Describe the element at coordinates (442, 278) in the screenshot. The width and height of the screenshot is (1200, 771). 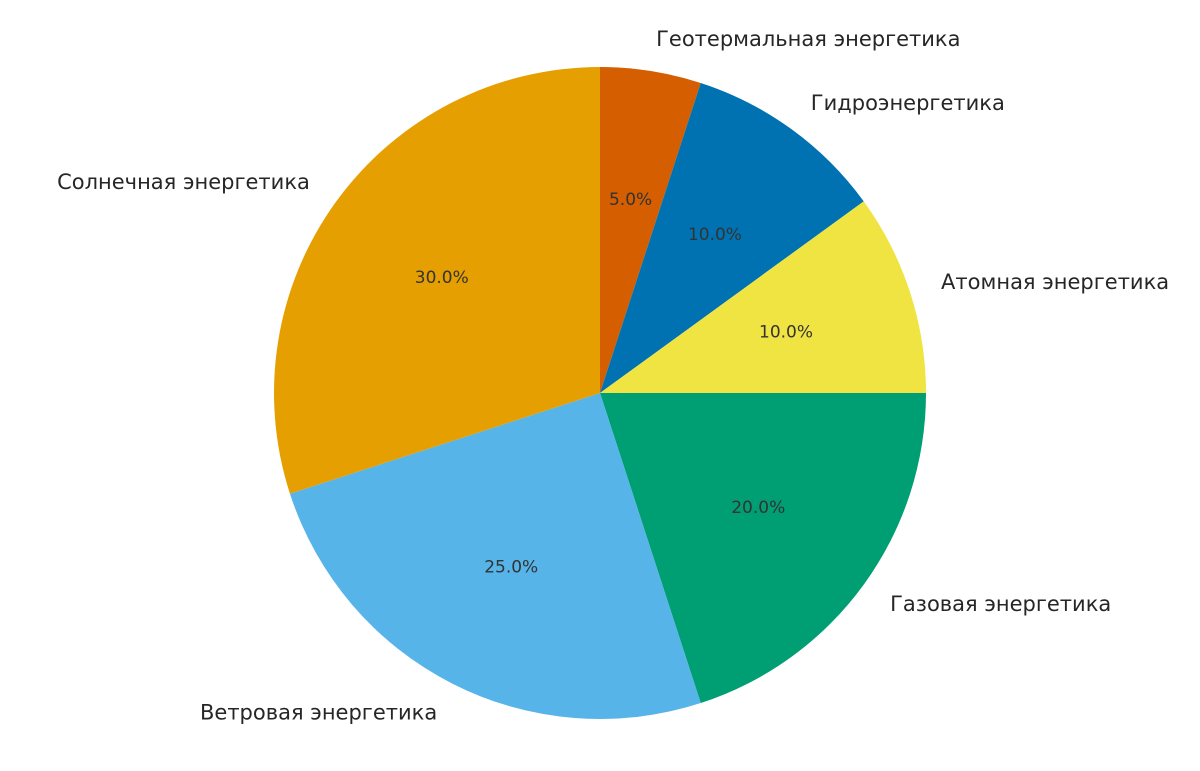
I see `slice-6-percent-label: 30.0%` at that location.